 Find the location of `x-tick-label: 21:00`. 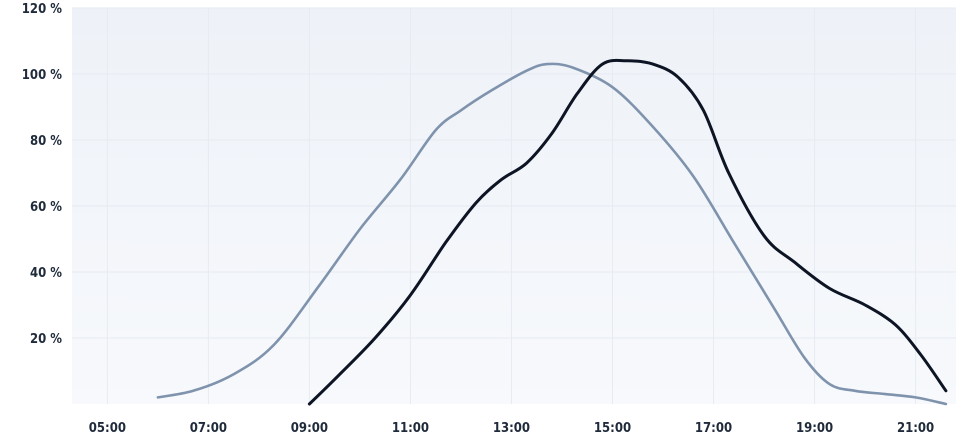

x-tick-label: 21:00 is located at coordinates (915, 428).